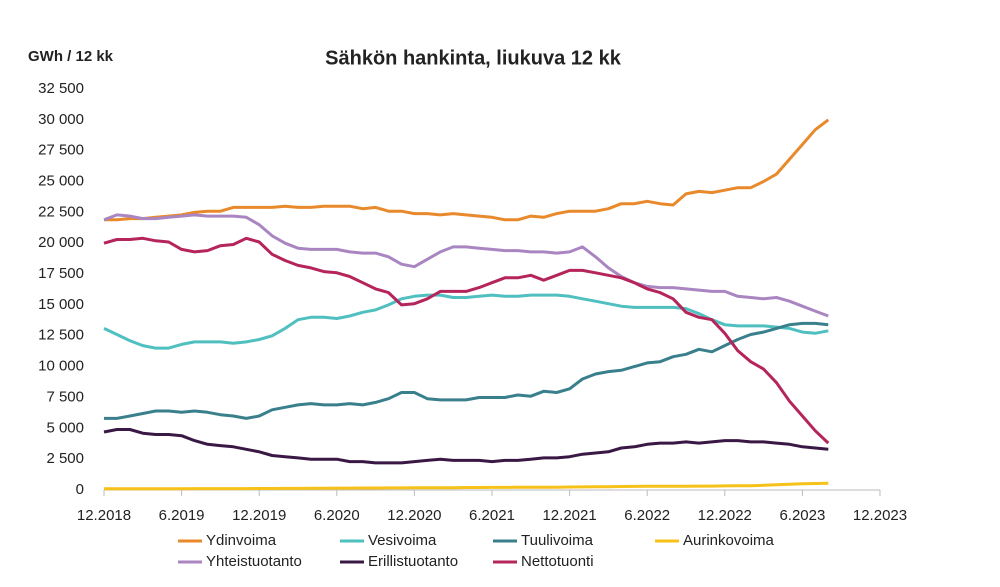 Image resolution: width=1000 pixels, height=587 pixels. Describe the element at coordinates (402, 540) in the screenshot. I see `legend-label: Vesivoima` at that location.